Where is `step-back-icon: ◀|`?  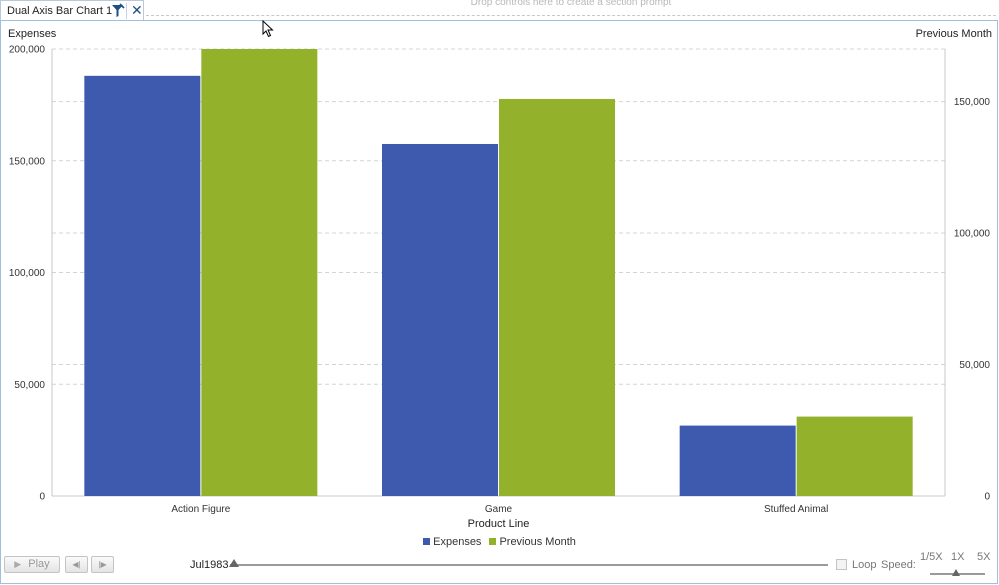
step-back-icon: ◀| is located at coordinates (76, 564).